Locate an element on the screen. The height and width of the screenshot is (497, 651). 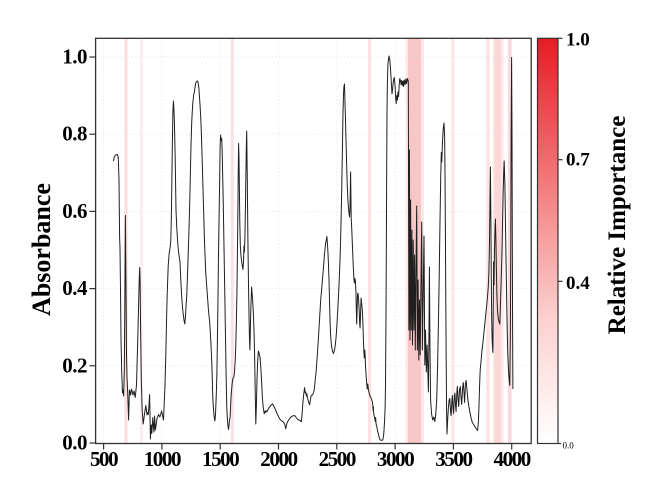
svg-text: 3500 is located at coordinates (453, 459).